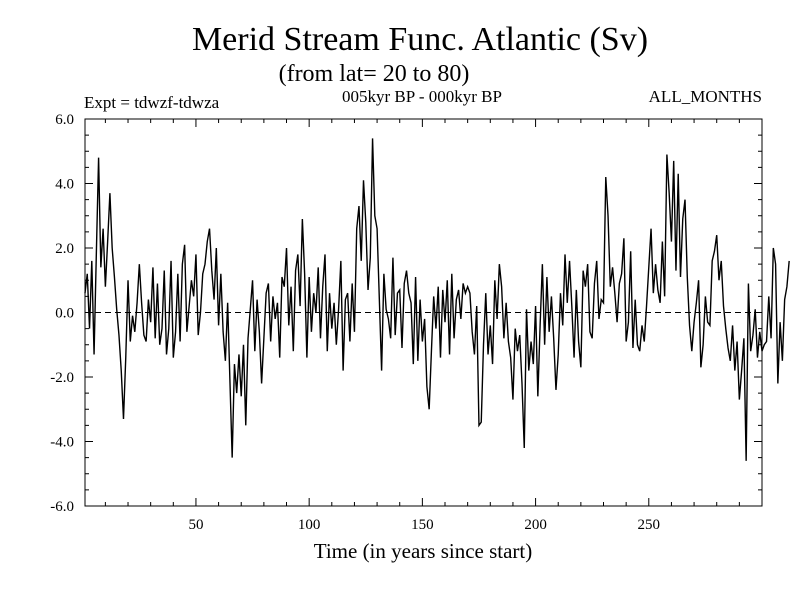 This screenshot has width=800, height=600. Describe the element at coordinates (152, 102) in the screenshot. I see `header-experiment: Expt = tdwzf-tdwza` at that location.